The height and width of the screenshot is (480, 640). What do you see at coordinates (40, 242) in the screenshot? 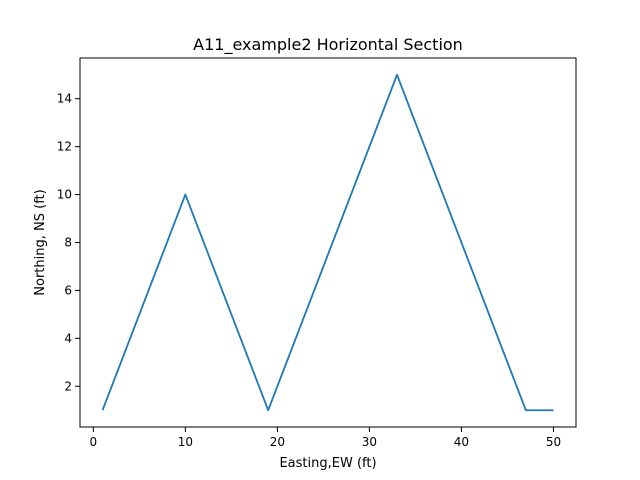
I see `y-axis-label: Northing, NS (ft)` at bounding box center [40, 242].